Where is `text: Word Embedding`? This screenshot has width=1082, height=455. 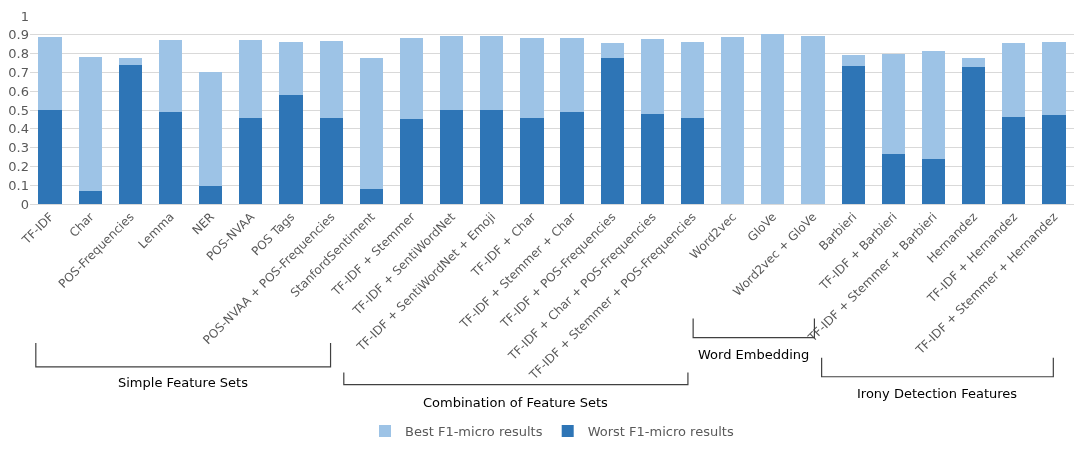 text: Word Embedding is located at coordinates (754, 354).